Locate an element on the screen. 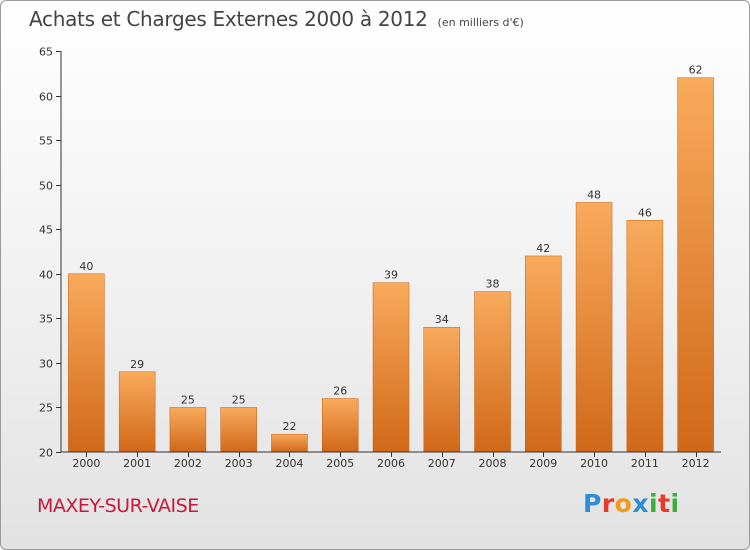 The width and height of the screenshot is (750, 550). y-tick-label: 55 is located at coordinates (46, 141).